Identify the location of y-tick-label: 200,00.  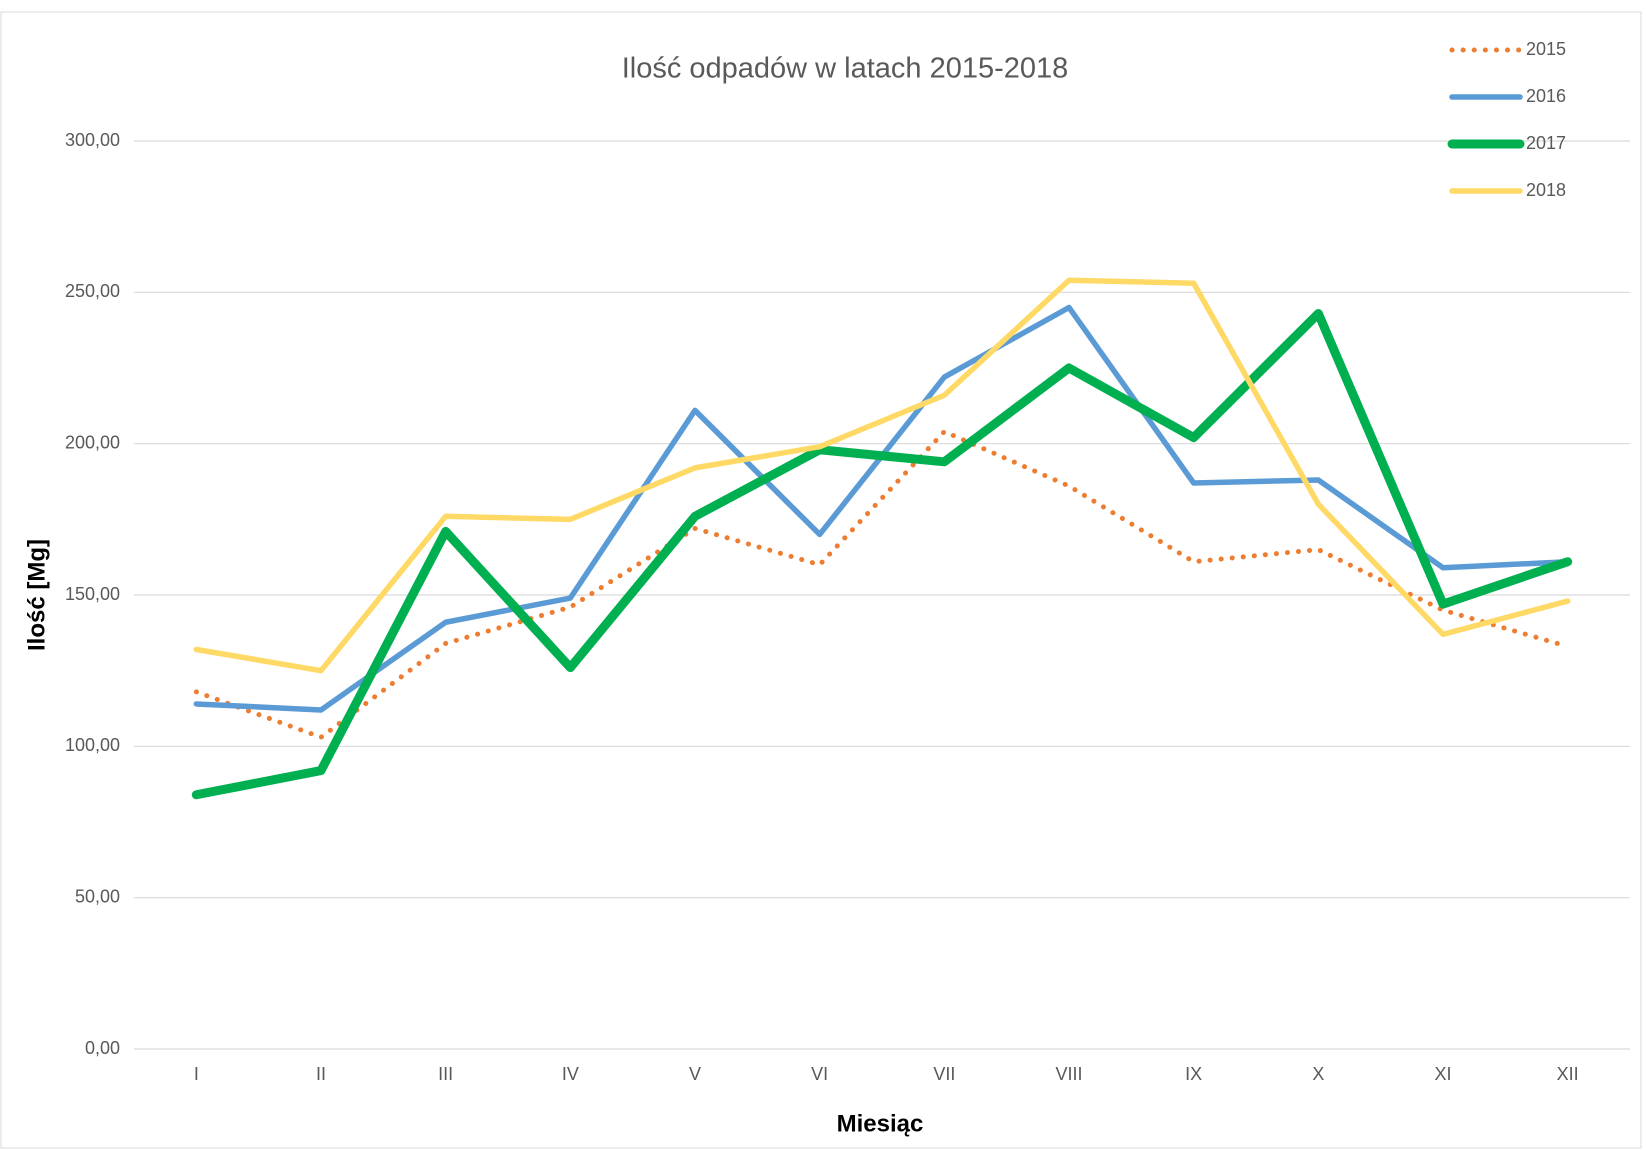
(92, 442).